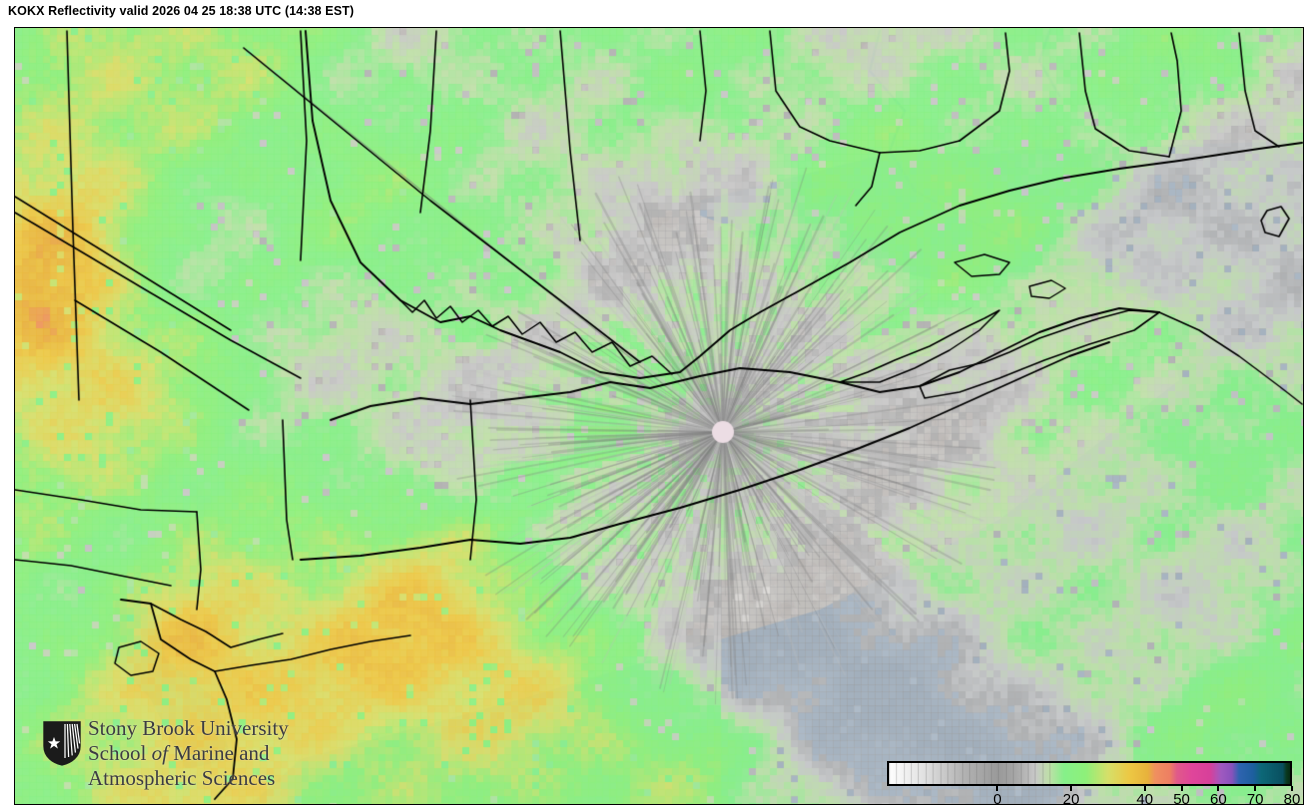  I want to click on colorbar-tick-label: 60, so click(1218, 798).